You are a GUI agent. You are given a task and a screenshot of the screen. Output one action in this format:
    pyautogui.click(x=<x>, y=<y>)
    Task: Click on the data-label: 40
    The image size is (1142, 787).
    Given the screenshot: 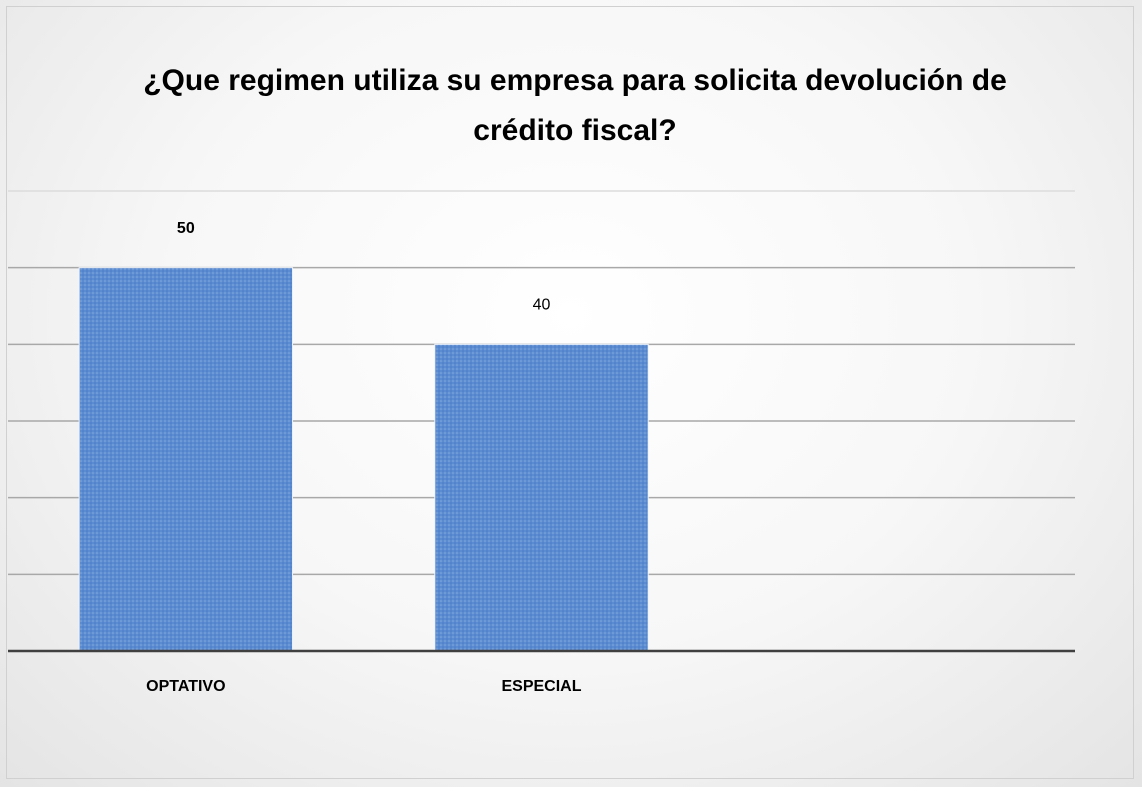 What is the action you would take?
    pyautogui.click(x=542, y=305)
    